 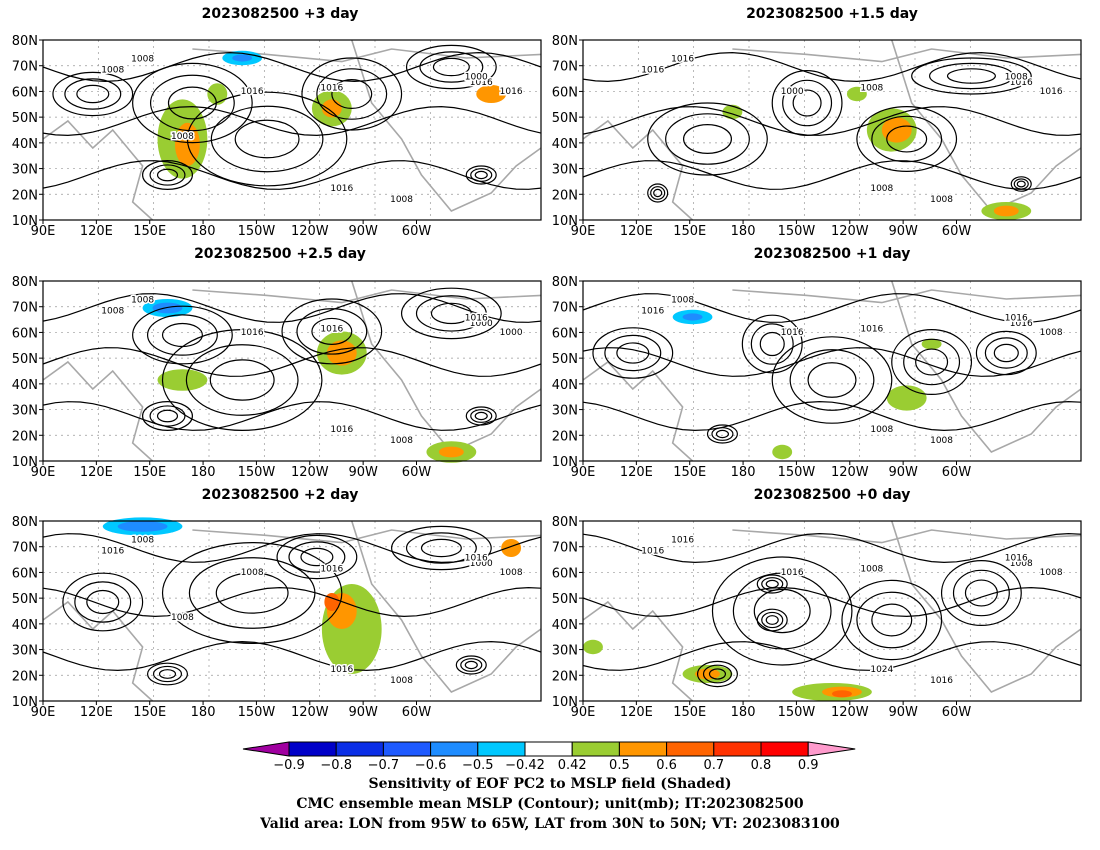 What do you see at coordinates (25, 195) in the screenshot?
I see `lat-label: 20N` at bounding box center [25, 195].